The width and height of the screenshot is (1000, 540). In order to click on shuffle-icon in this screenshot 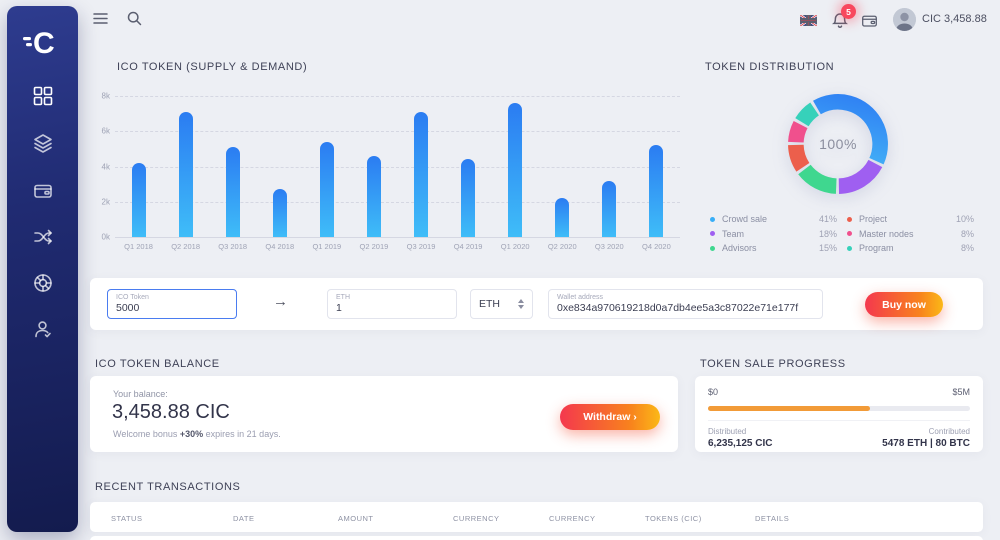, I will do `click(42, 237)`.